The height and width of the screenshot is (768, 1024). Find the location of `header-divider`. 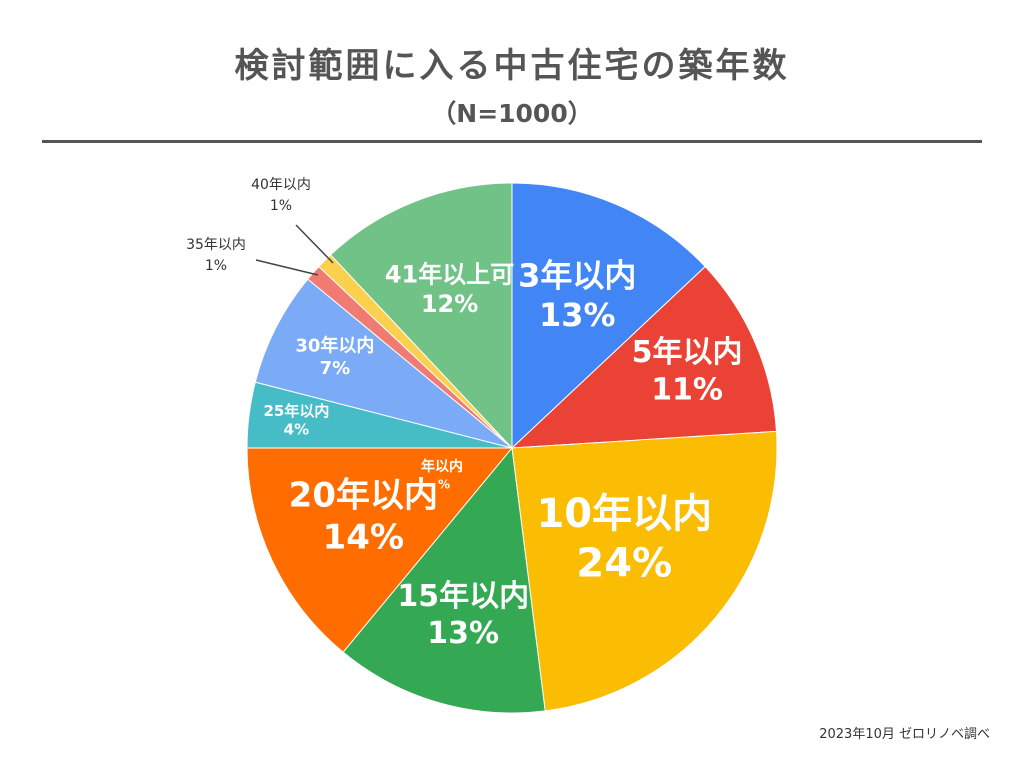

header-divider is located at coordinates (512, 141).